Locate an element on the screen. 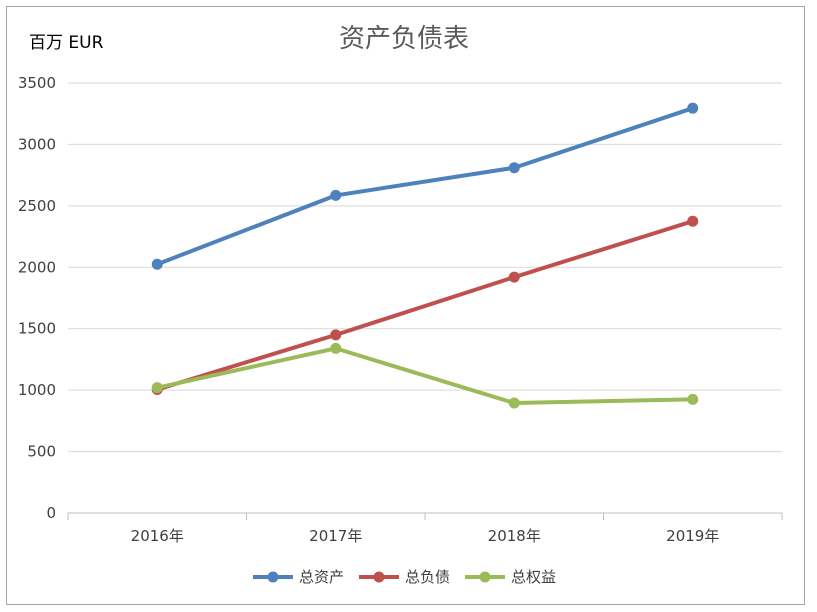 This screenshot has height=612, width=817. chart-title: 资产负债表 is located at coordinates (404, 39).